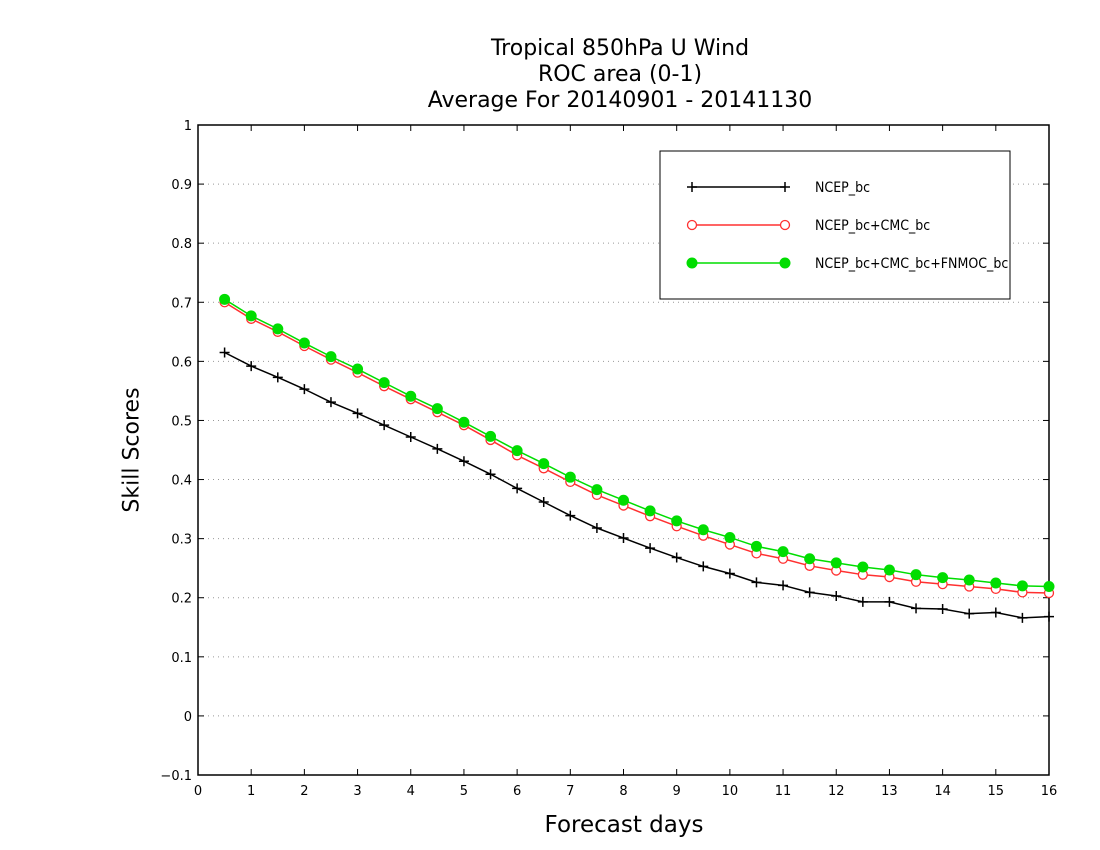 The height and width of the screenshot is (850, 1100). I want to click on legend-entry-label: NCEP_bc, so click(842, 188).